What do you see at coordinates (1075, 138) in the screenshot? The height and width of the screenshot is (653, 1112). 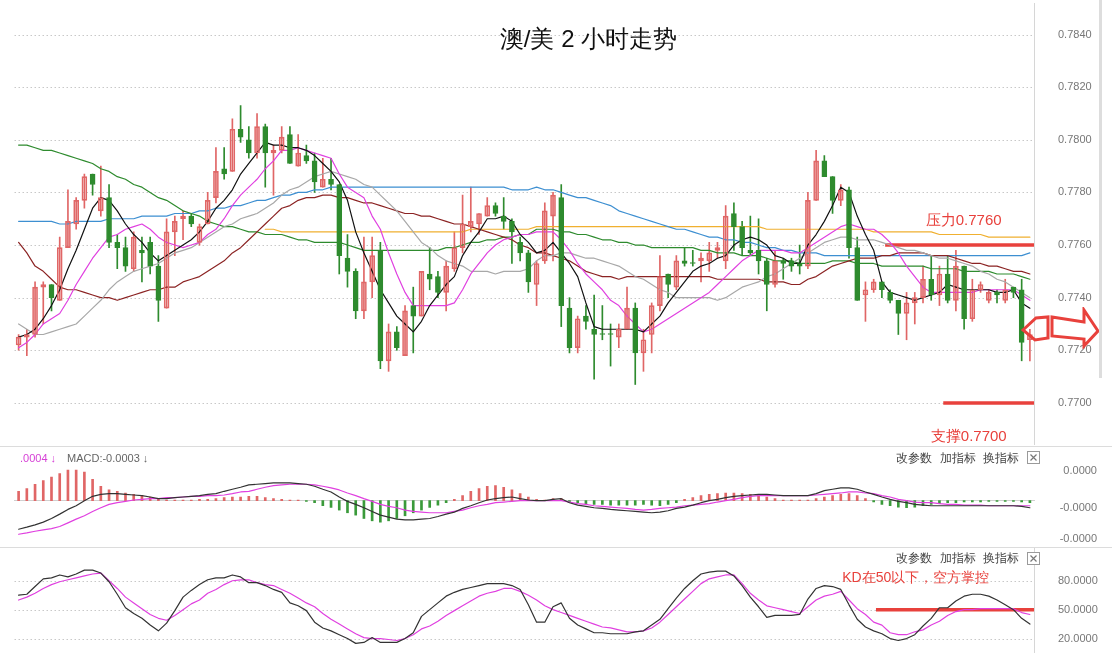 I see `y-tick-label: 0.7800` at bounding box center [1075, 138].